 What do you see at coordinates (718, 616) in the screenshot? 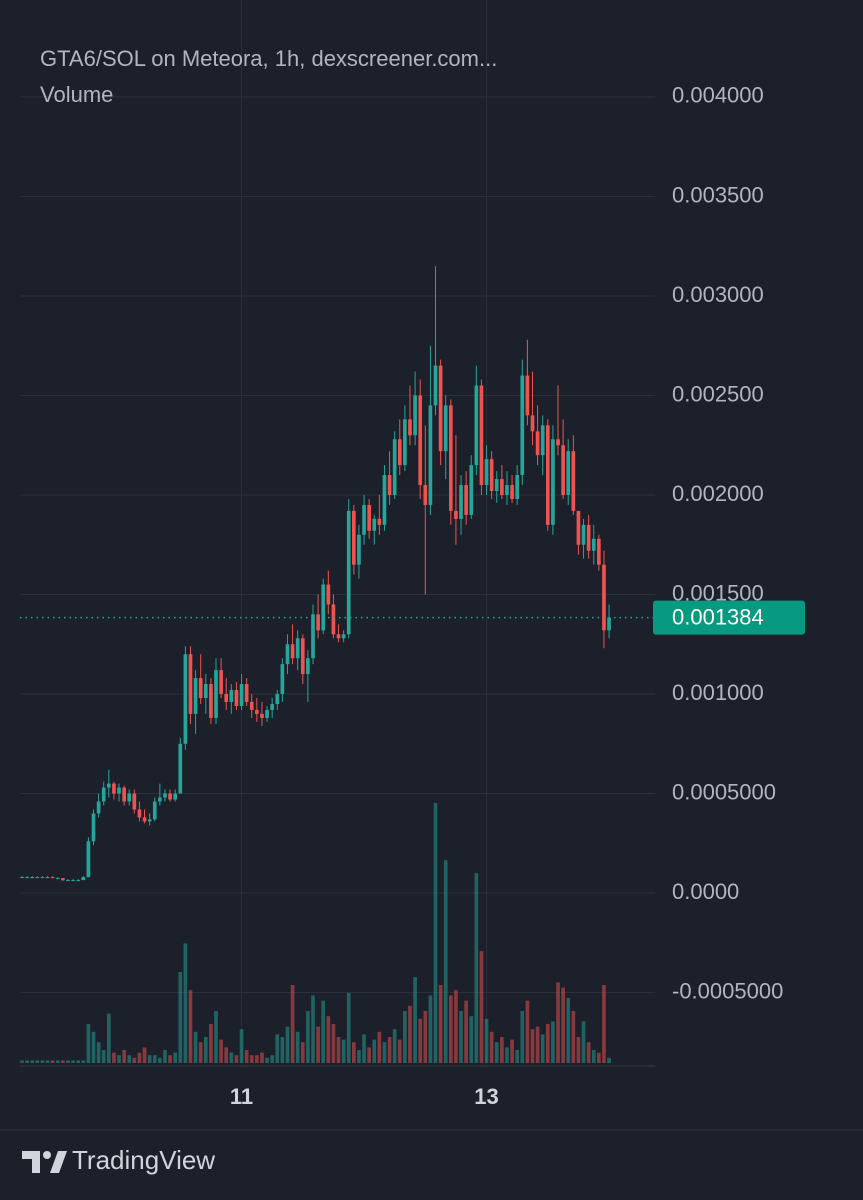
I see `last-price-label: 0.001384` at bounding box center [718, 616].